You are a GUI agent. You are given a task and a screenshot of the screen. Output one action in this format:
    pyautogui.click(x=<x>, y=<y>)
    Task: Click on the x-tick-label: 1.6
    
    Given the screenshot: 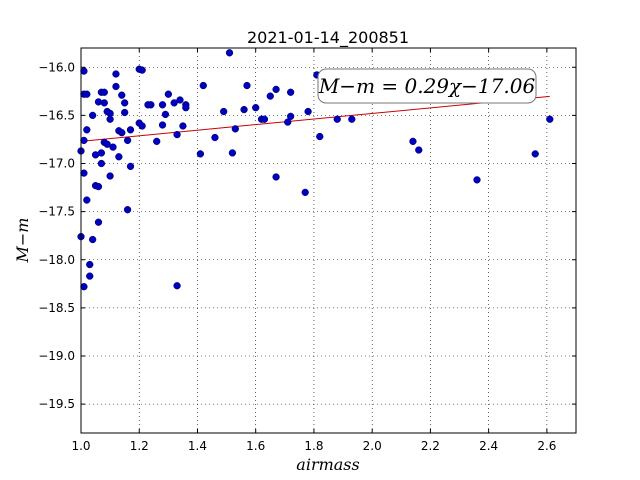 What is the action you would take?
    pyautogui.click(x=255, y=446)
    